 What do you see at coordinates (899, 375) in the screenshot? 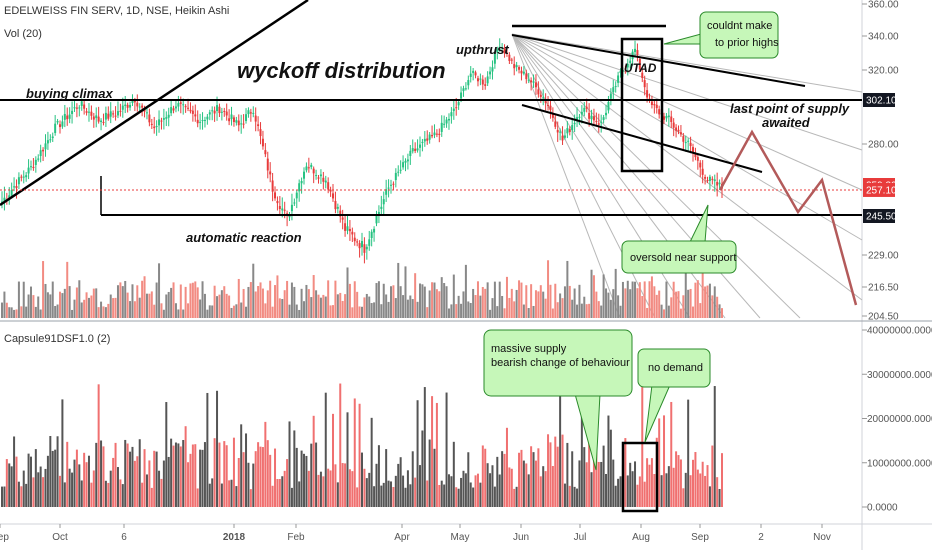
I see `indicator-tick-label: 30000000.0000` at bounding box center [899, 375].